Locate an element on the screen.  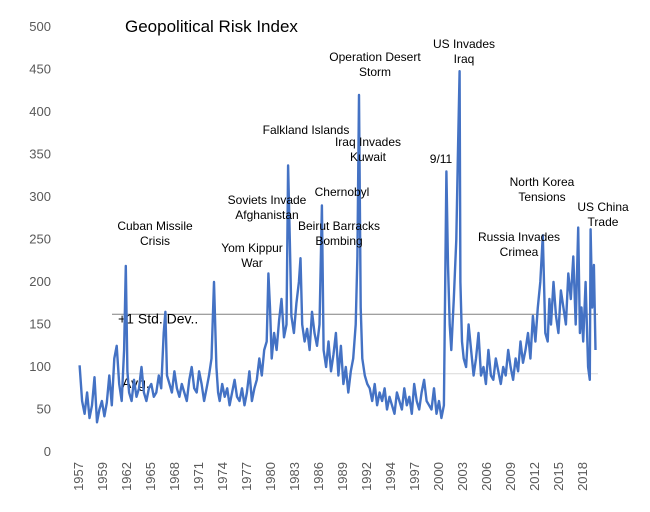
annotation-label: Falkland Islands is located at coordinates (306, 130).